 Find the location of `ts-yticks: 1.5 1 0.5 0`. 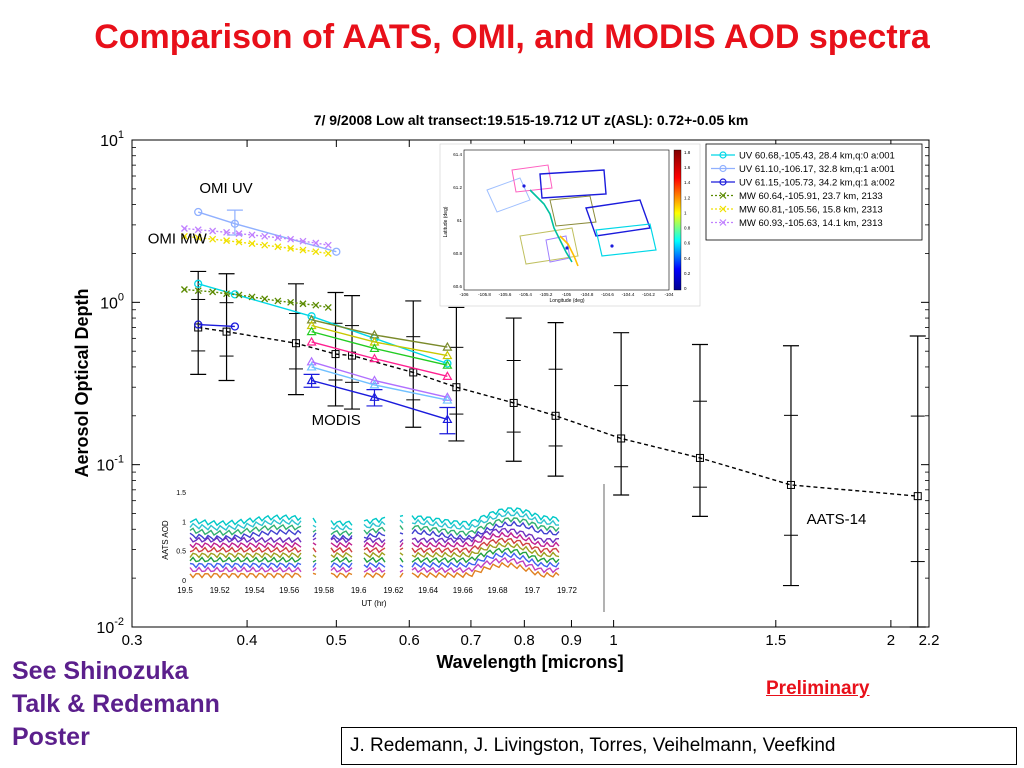

ts-yticks: 1.5 1 0.5 0 is located at coordinates (181, 537).